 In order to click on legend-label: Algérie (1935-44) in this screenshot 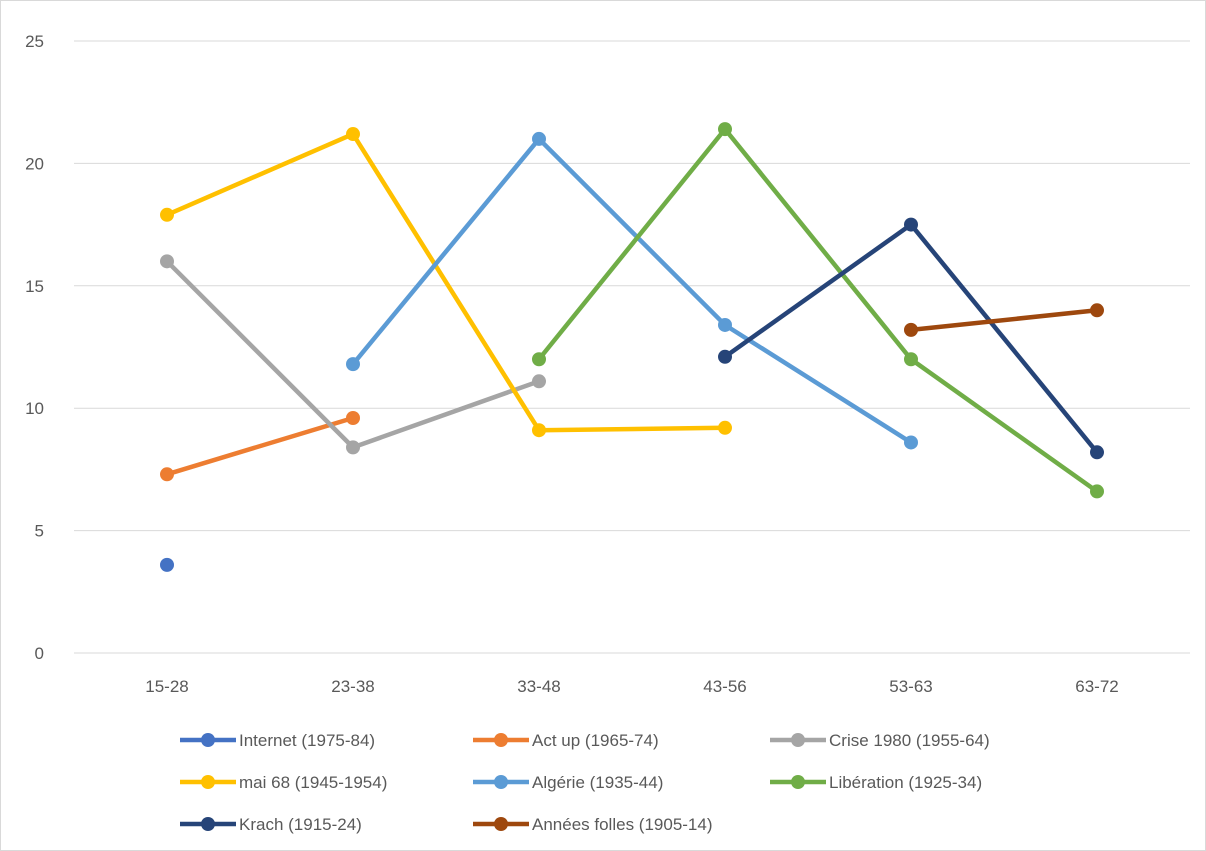, I will do `click(597, 782)`.